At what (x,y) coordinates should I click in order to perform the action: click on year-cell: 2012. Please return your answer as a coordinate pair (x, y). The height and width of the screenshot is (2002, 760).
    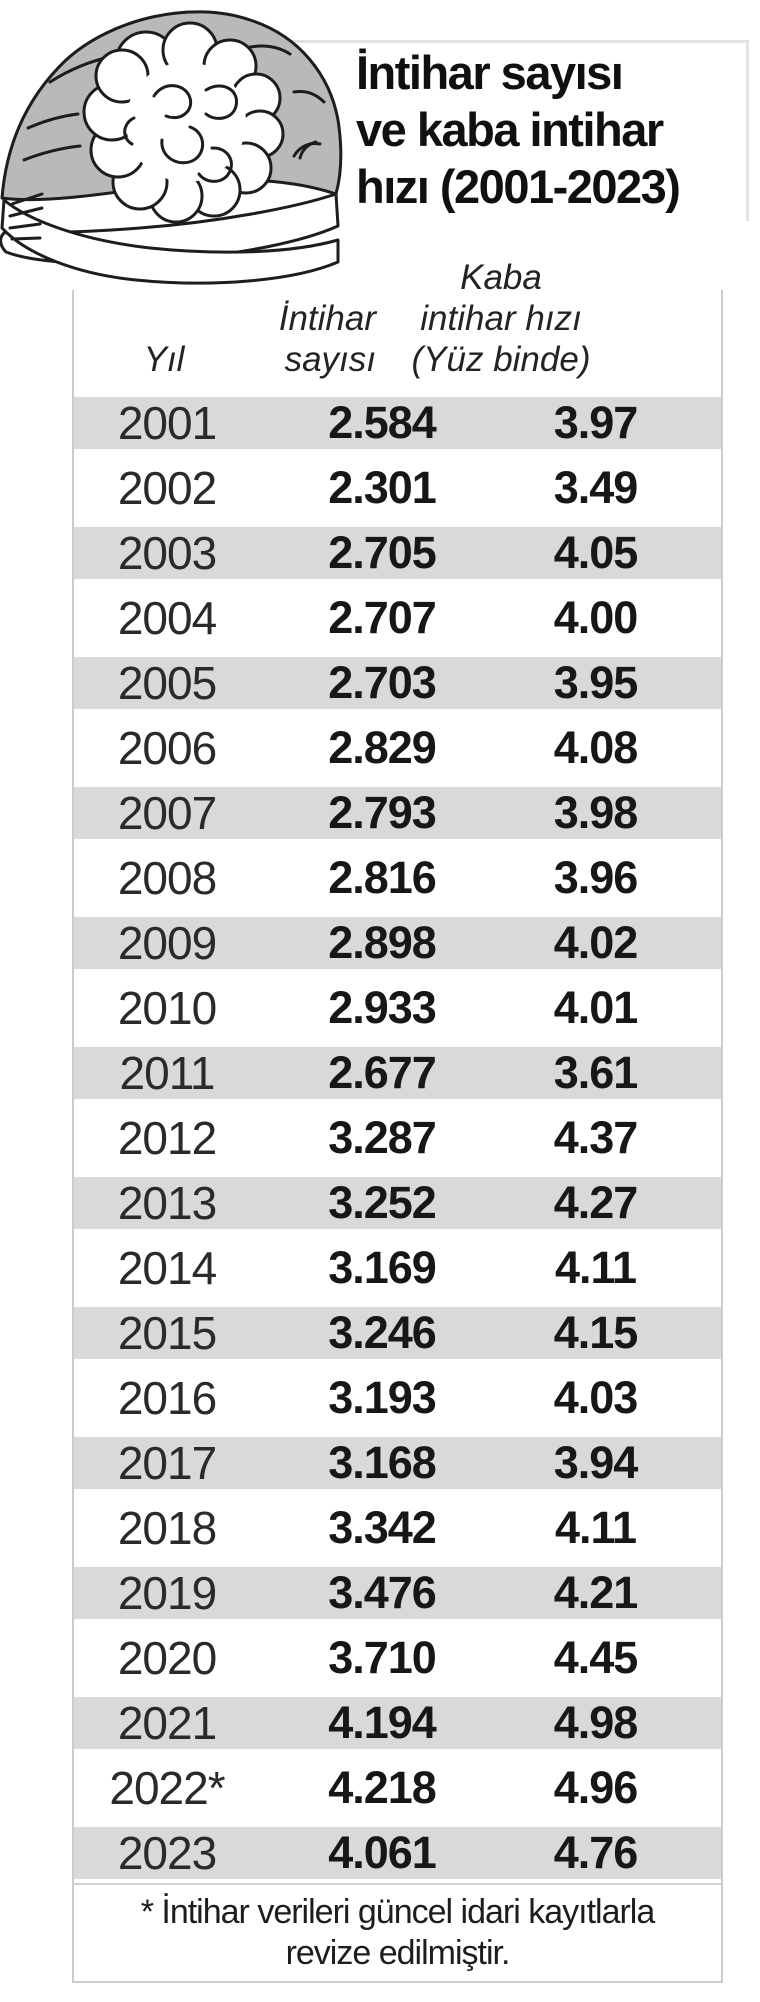
    Looking at the image, I should click on (167, 1137).